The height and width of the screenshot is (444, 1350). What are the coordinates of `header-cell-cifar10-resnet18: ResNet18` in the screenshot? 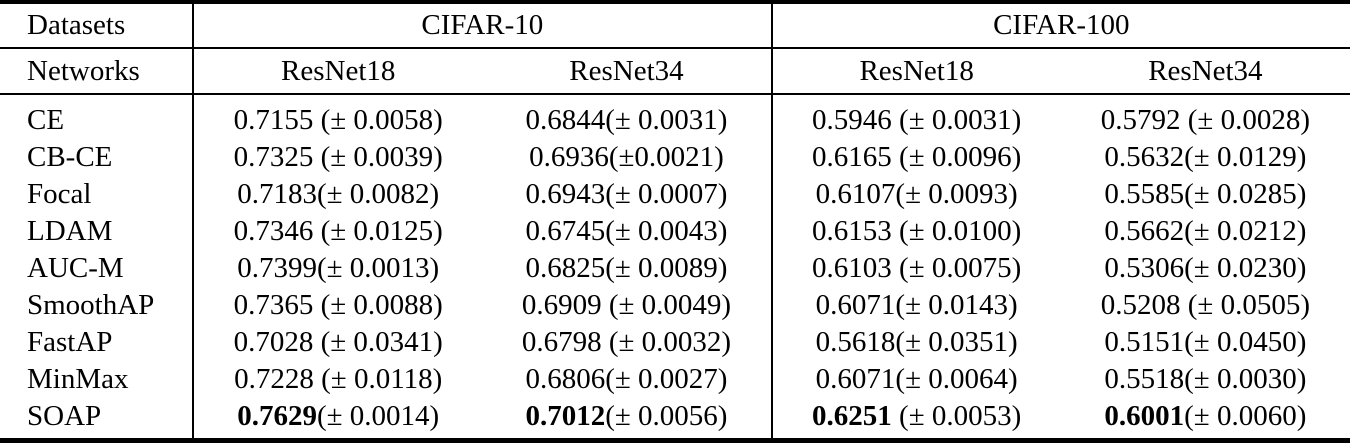 It's located at (338, 71).